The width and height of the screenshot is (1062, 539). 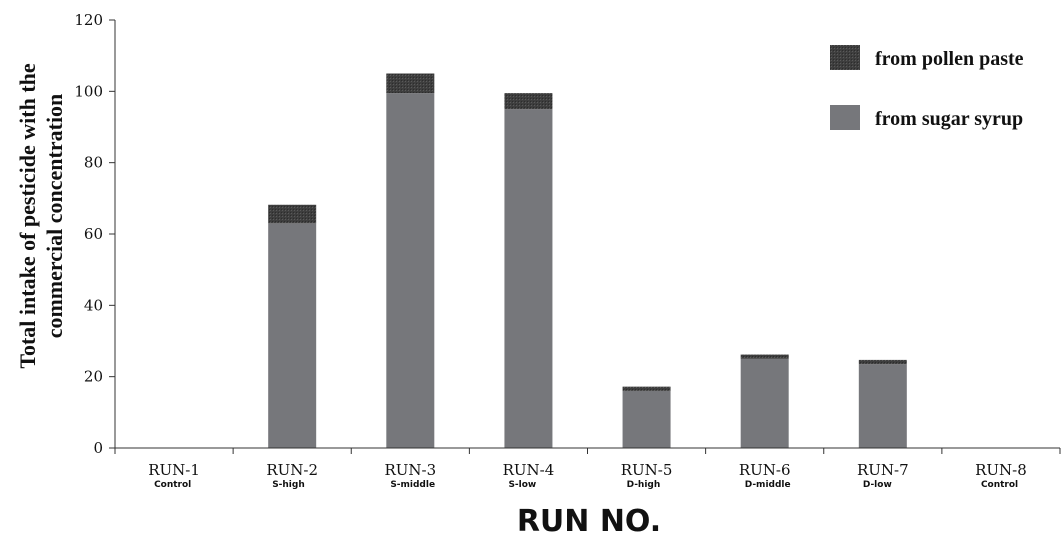 What do you see at coordinates (1001, 470) in the screenshot?
I see `x-tick-label: RUN-8` at bounding box center [1001, 470].